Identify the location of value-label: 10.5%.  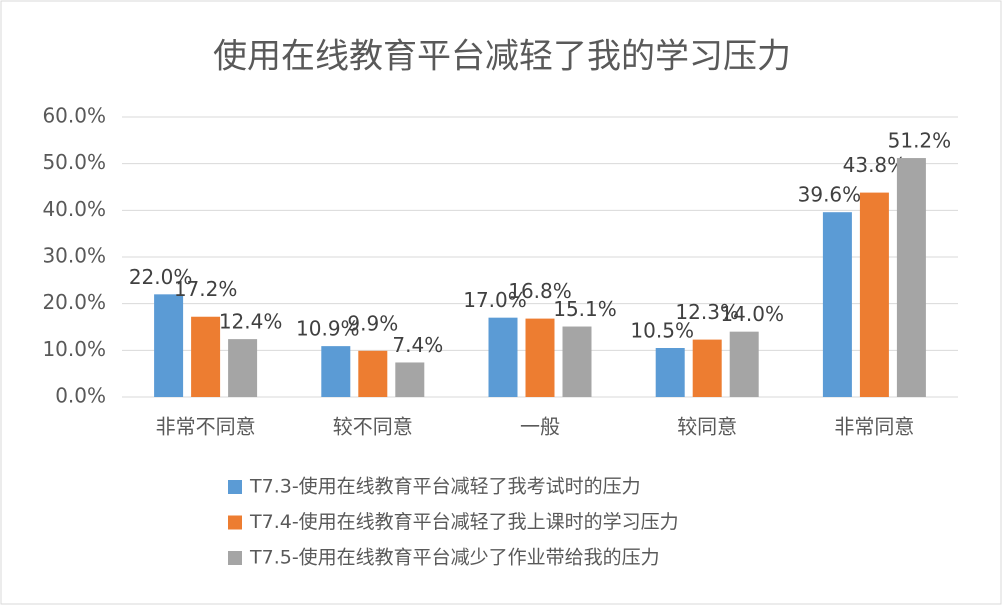
(662, 331).